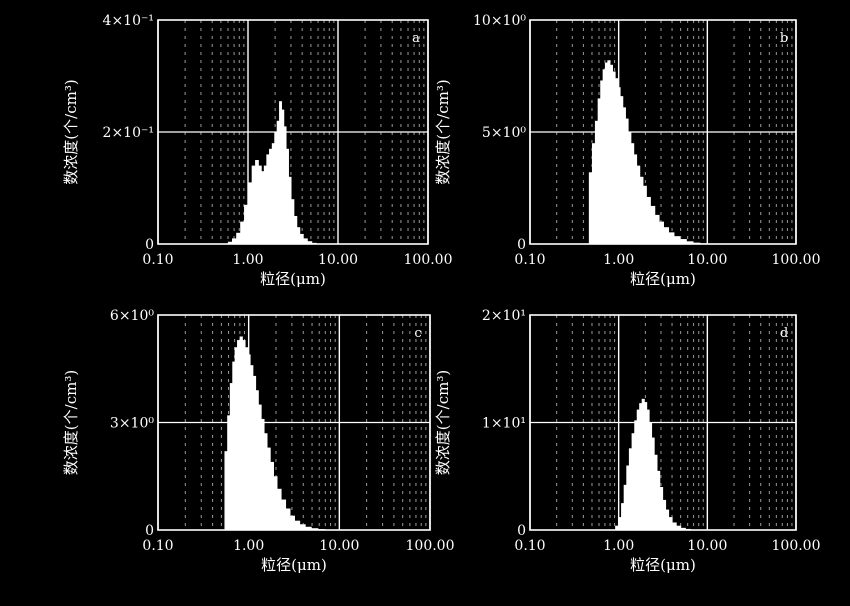 The width and height of the screenshot is (850, 606). Describe the element at coordinates (128, 133) in the screenshot. I see `y-tick-label: 2×10⁻¹` at that location.